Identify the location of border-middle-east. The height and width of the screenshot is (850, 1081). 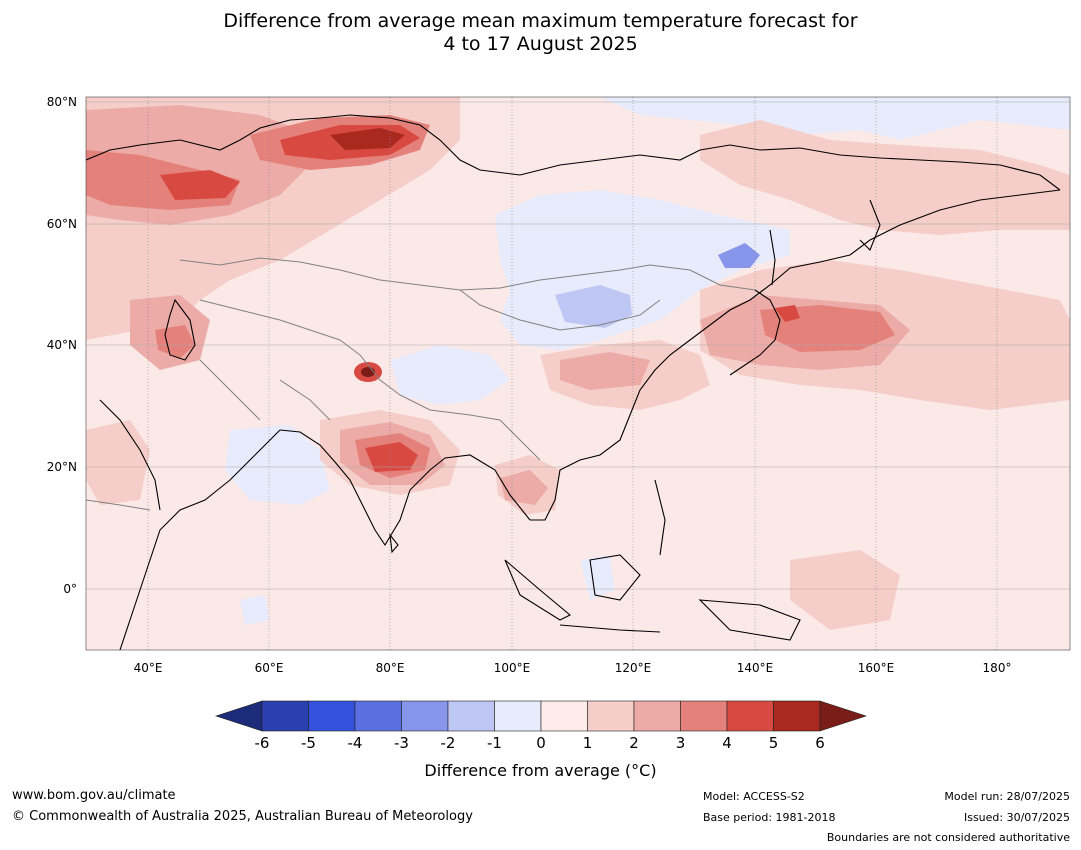
(230, 390).